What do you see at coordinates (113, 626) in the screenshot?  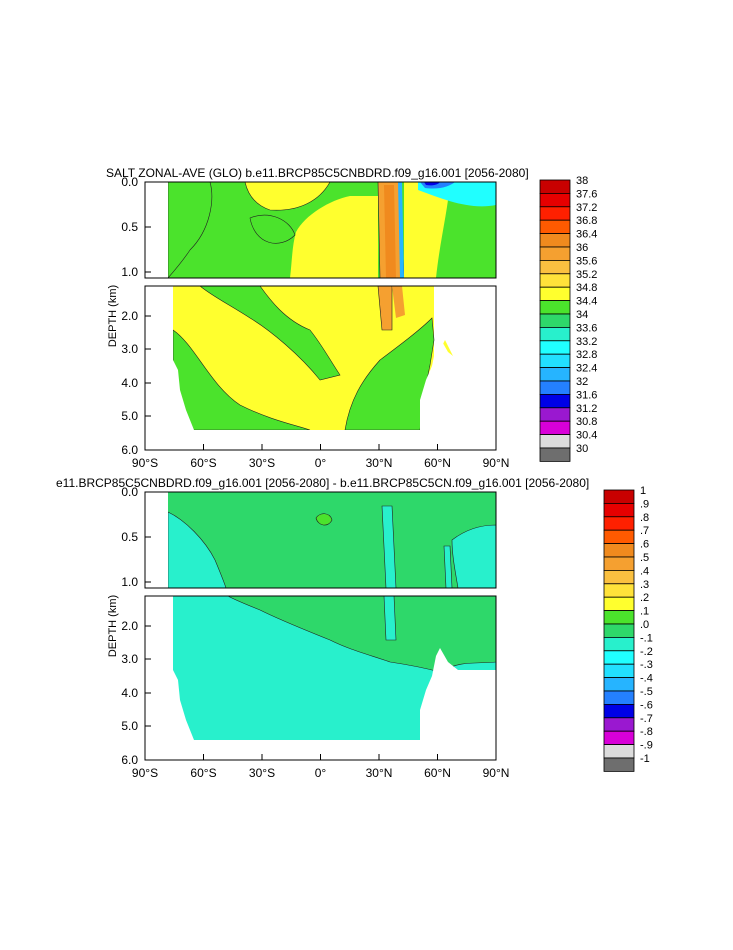 I see `panel-2-y-axis-label: DEPTH (km)` at bounding box center [113, 626].